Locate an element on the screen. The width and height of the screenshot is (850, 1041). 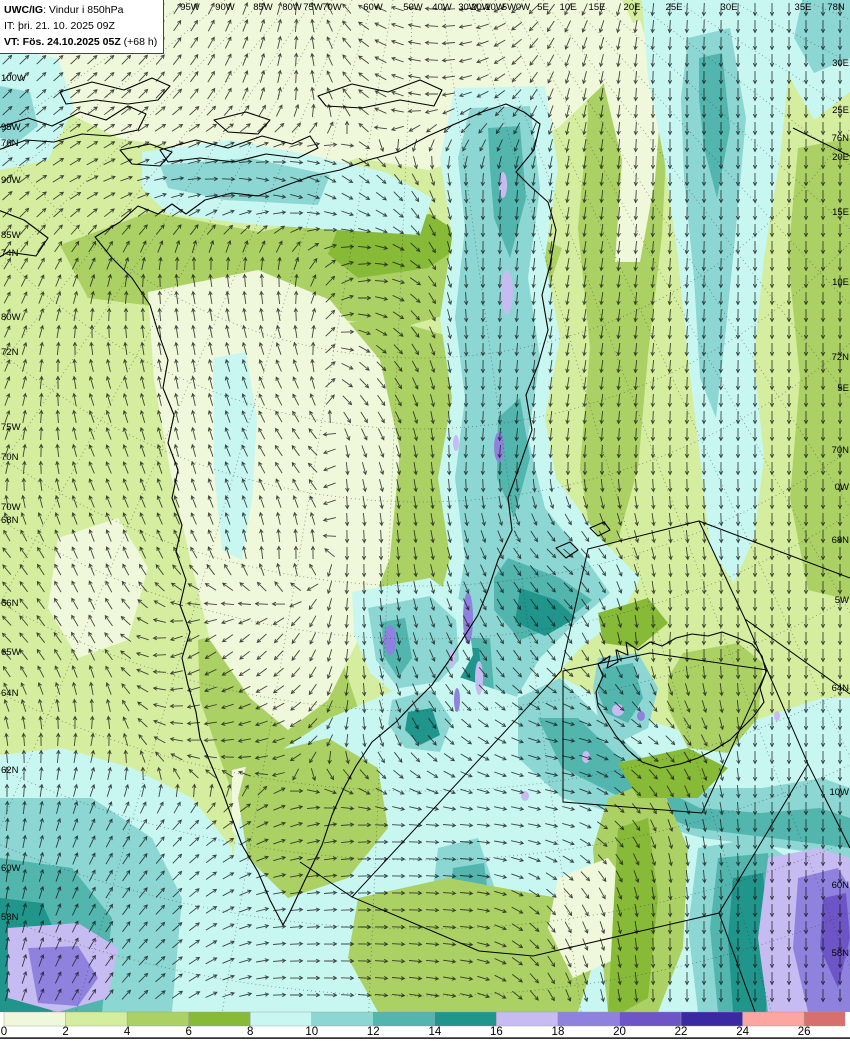
top-edge-label: 0W is located at coordinates (523, 7).